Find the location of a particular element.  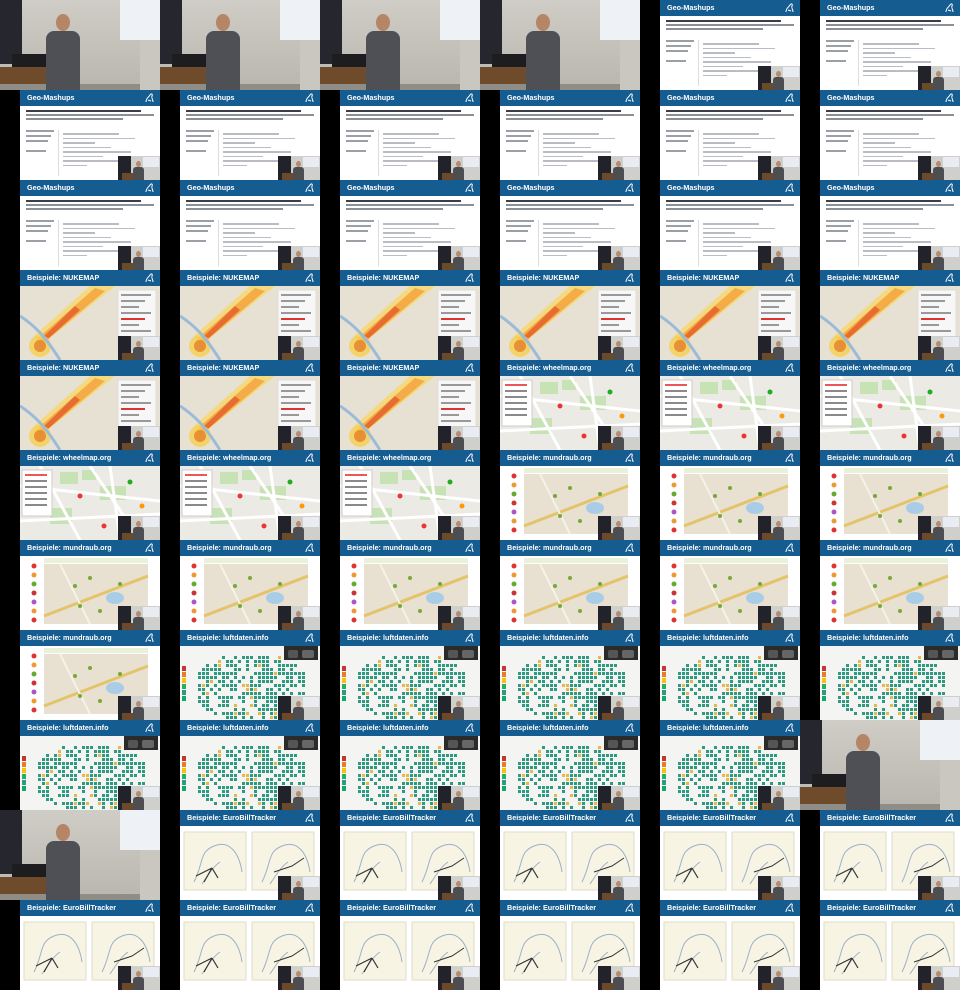

europe-map-frame is located at coordinates (855, 951).